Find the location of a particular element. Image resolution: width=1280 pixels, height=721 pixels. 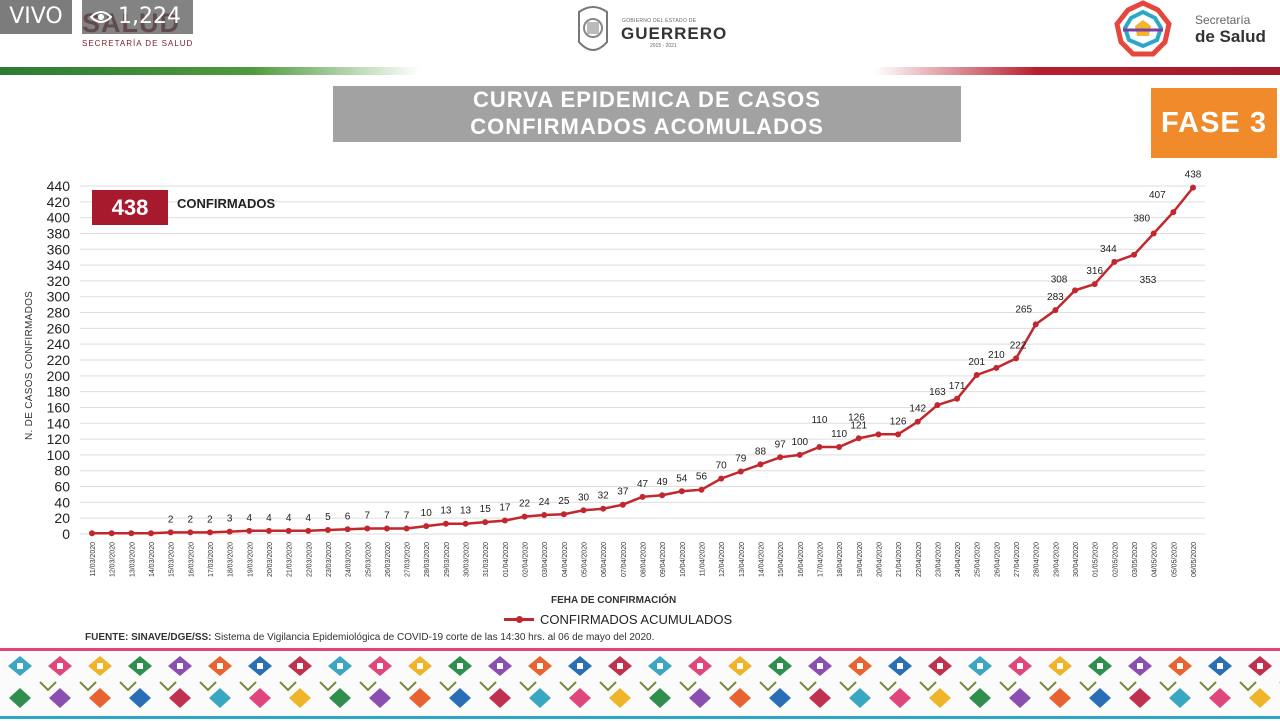

x-tick-label: 13/03/2020 is located at coordinates (132, 559).